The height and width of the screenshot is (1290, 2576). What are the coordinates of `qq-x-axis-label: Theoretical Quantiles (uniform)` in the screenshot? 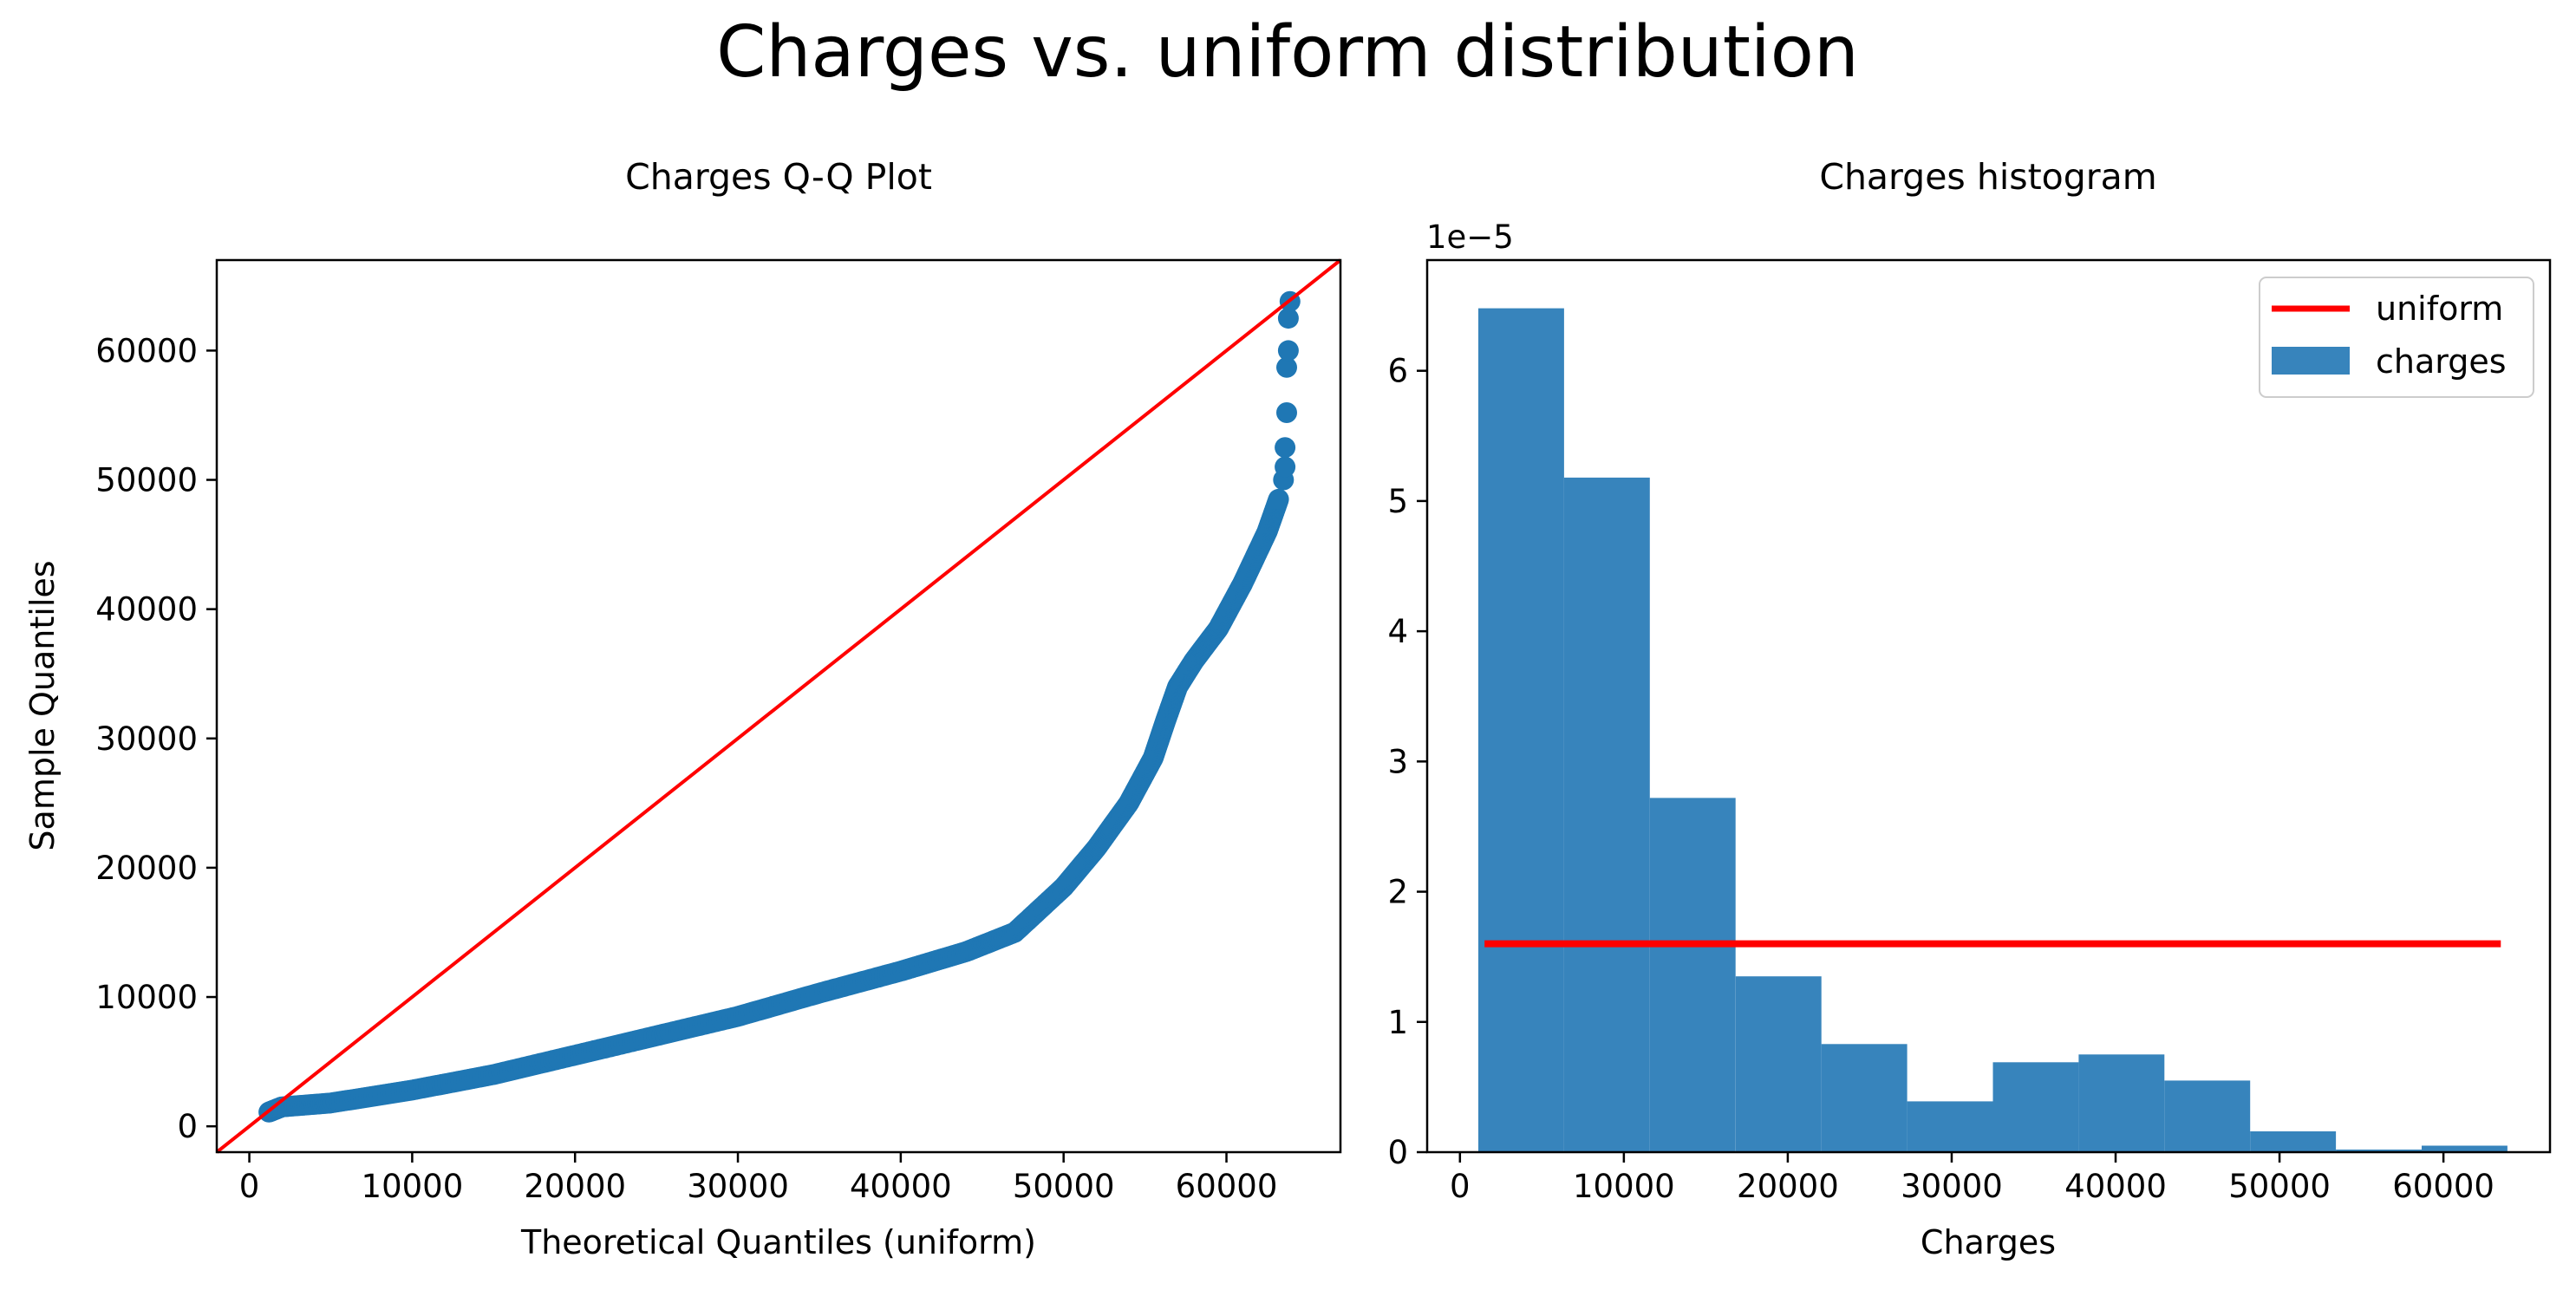 It's located at (778, 1242).